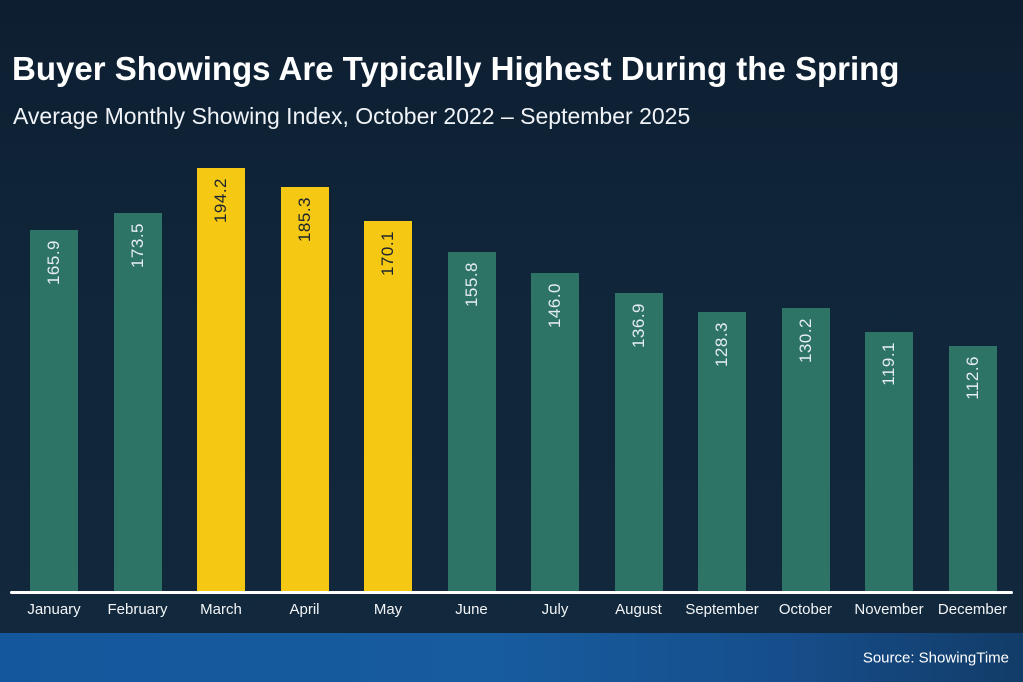  Describe the element at coordinates (137, 246) in the screenshot. I see `bar-value-label: 173.5` at that location.